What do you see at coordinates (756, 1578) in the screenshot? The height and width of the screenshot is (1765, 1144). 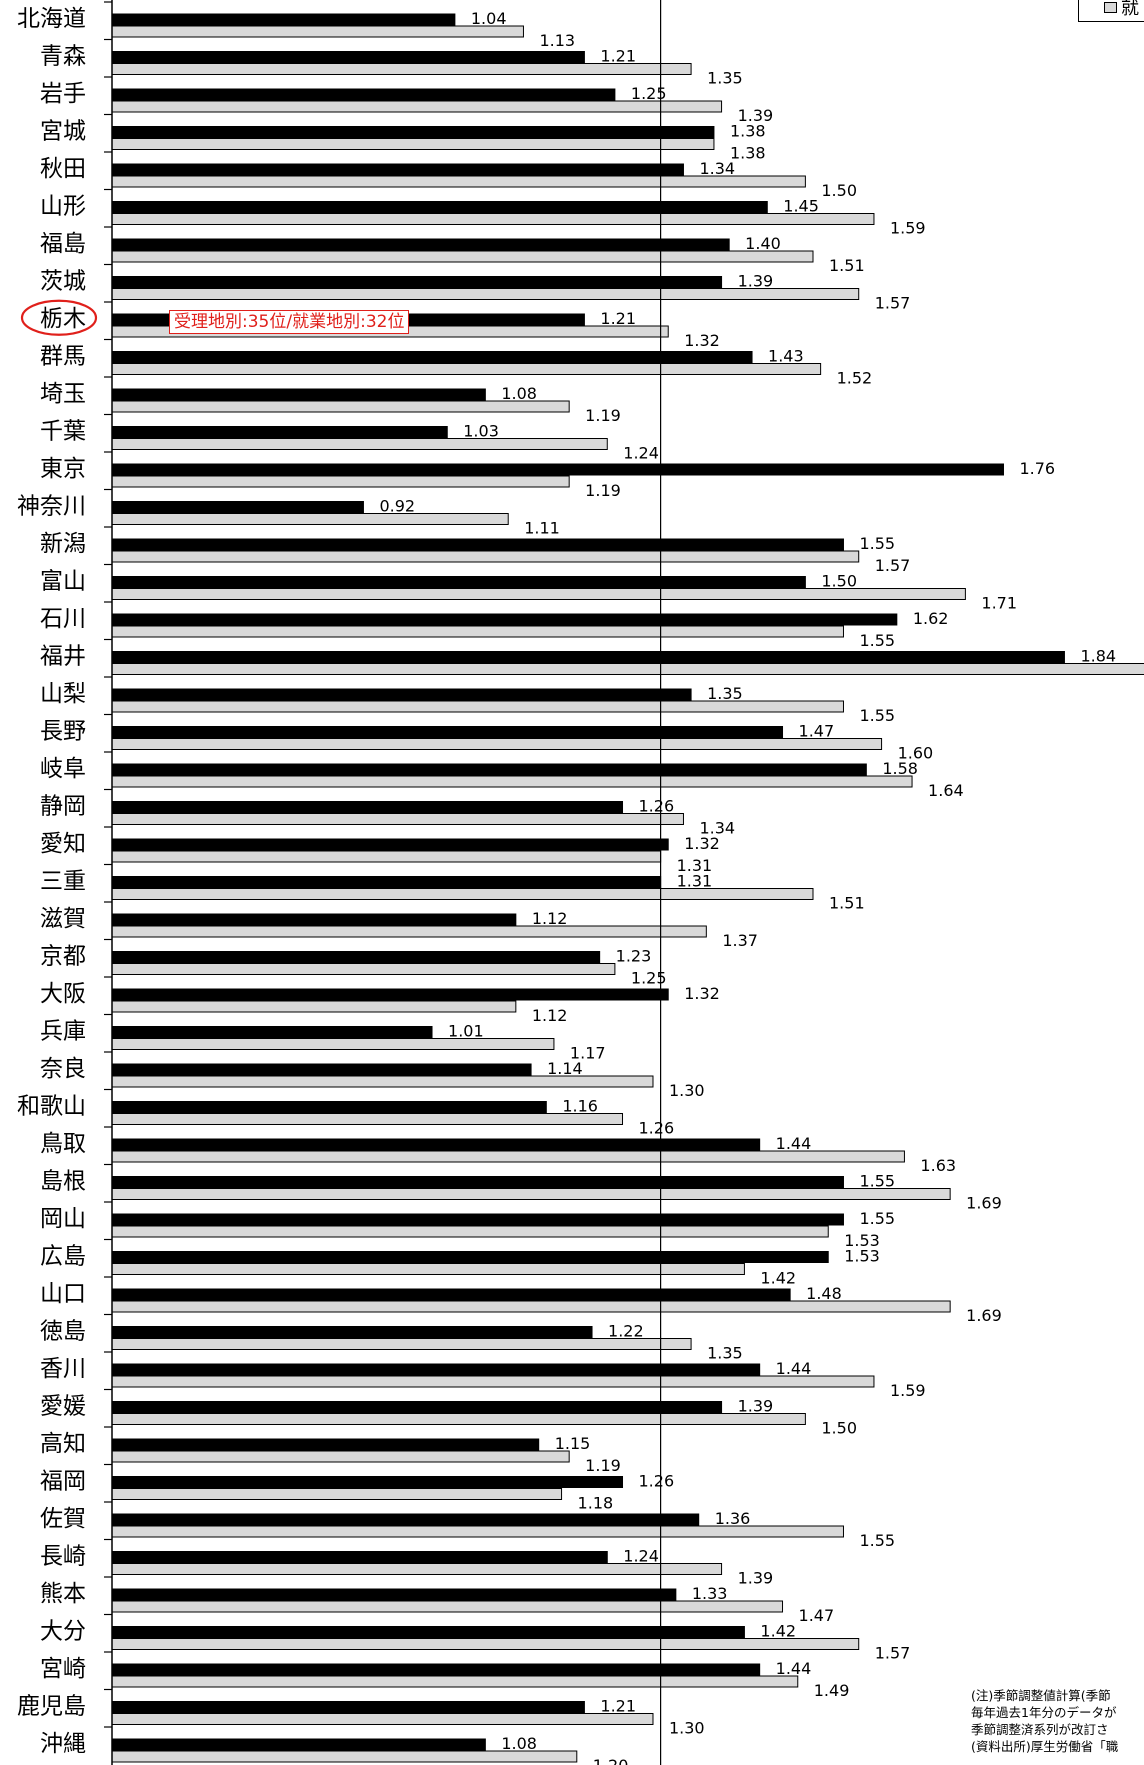 I see `value-label-series-2: 1.39` at bounding box center [756, 1578].